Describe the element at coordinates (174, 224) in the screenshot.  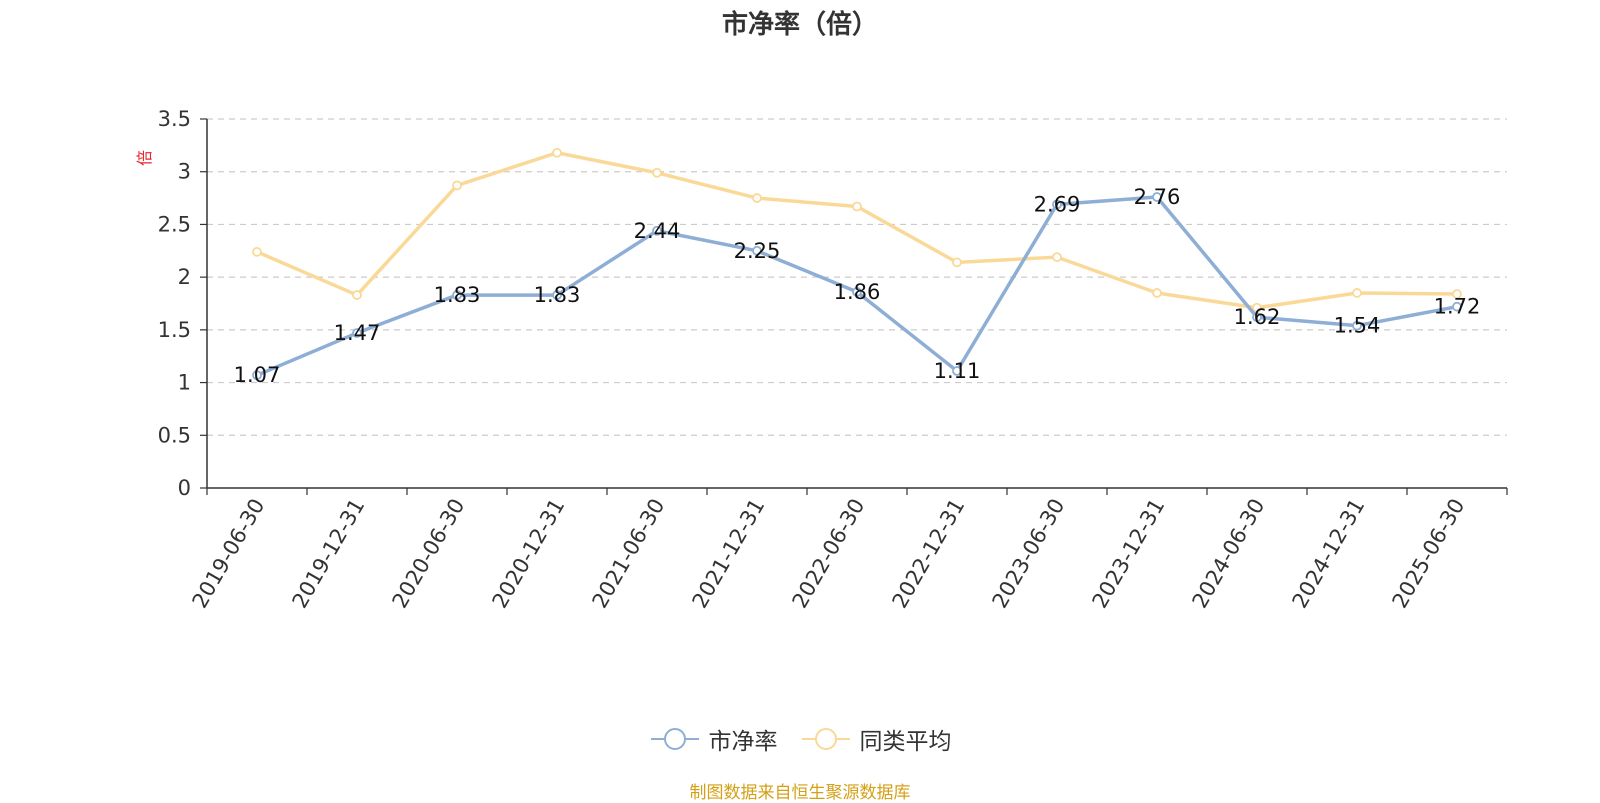
I see `y-tick-label: 2.5` at that location.